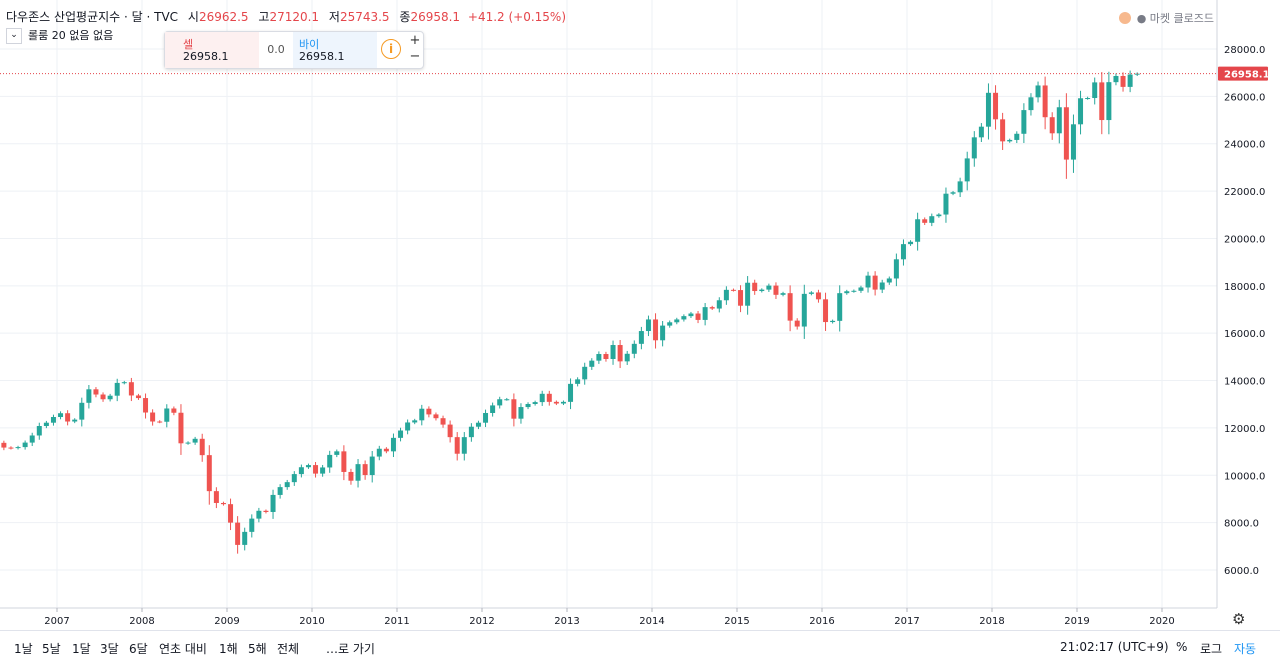 This screenshot has height=663, width=1280. What do you see at coordinates (212, 50) in the screenshot?
I see `sell-button: 셀 26958.1` at bounding box center [212, 50].